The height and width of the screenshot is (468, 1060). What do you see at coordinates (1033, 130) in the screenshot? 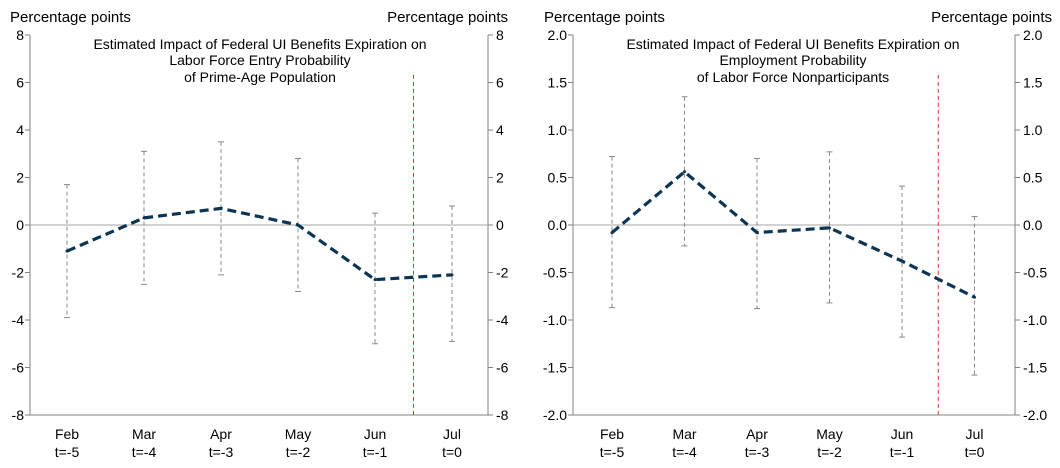
I see `y-tick-label-right: 1.0` at bounding box center [1033, 130].